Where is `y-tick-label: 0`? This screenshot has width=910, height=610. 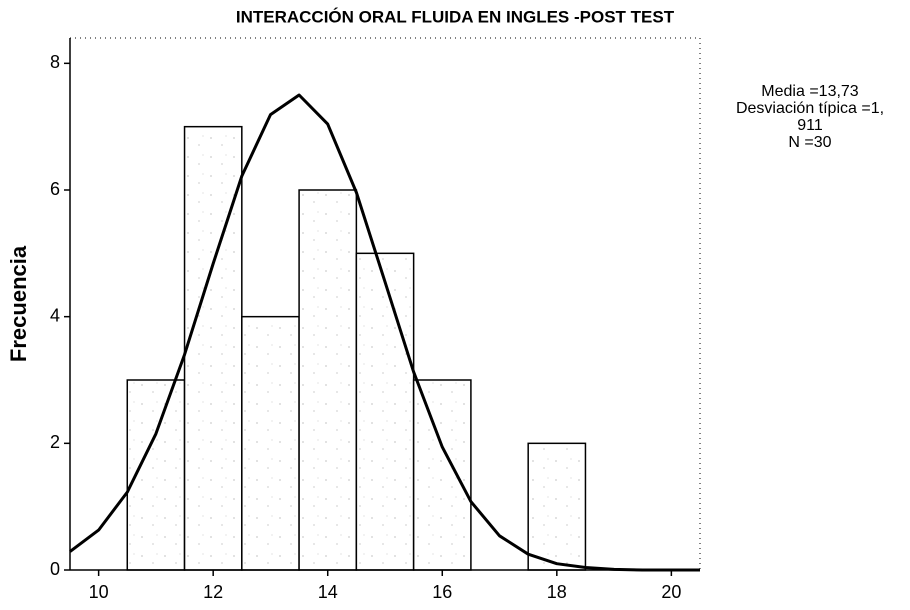
y-tick-label: 0 is located at coordinates (55, 569).